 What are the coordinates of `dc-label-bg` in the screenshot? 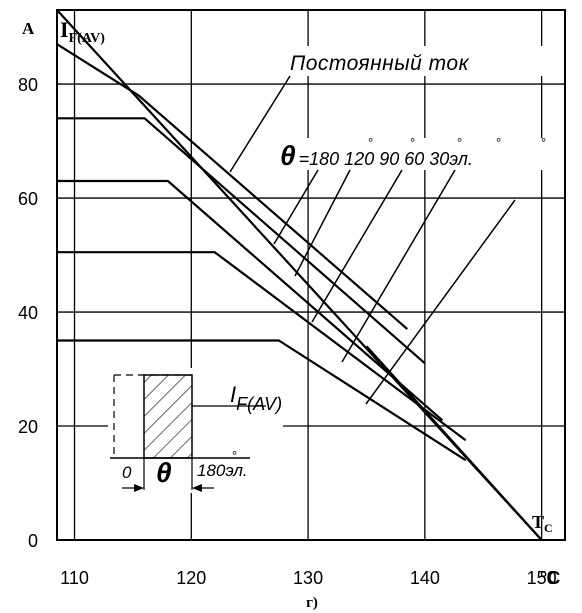 It's located at (421, 61).